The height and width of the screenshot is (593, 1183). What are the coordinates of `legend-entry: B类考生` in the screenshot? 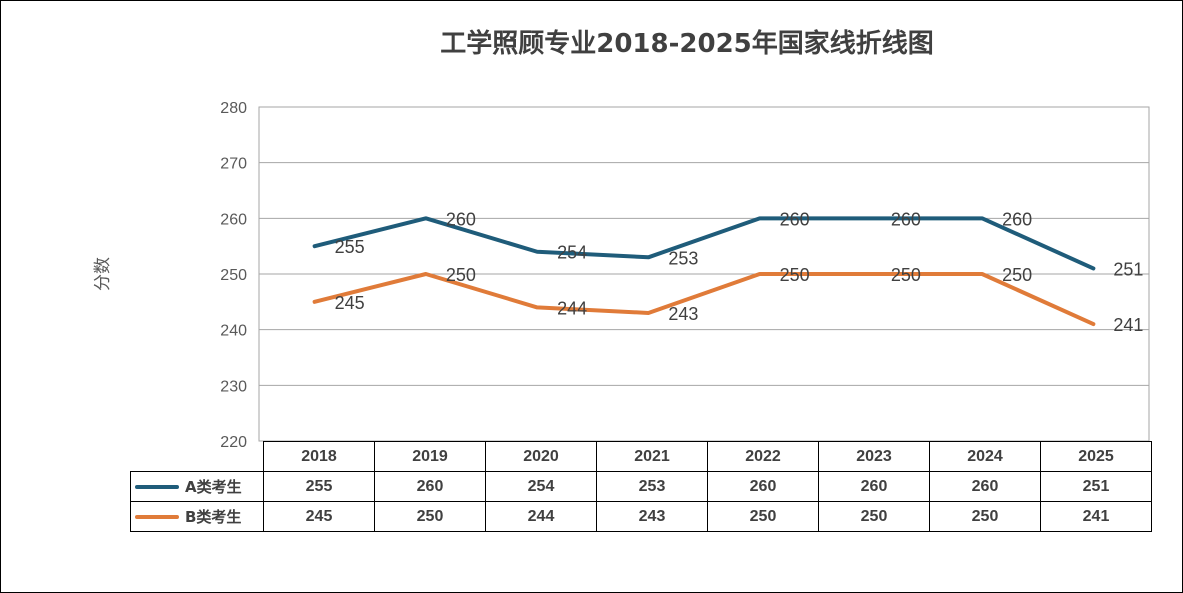 It's located at (197, 516).